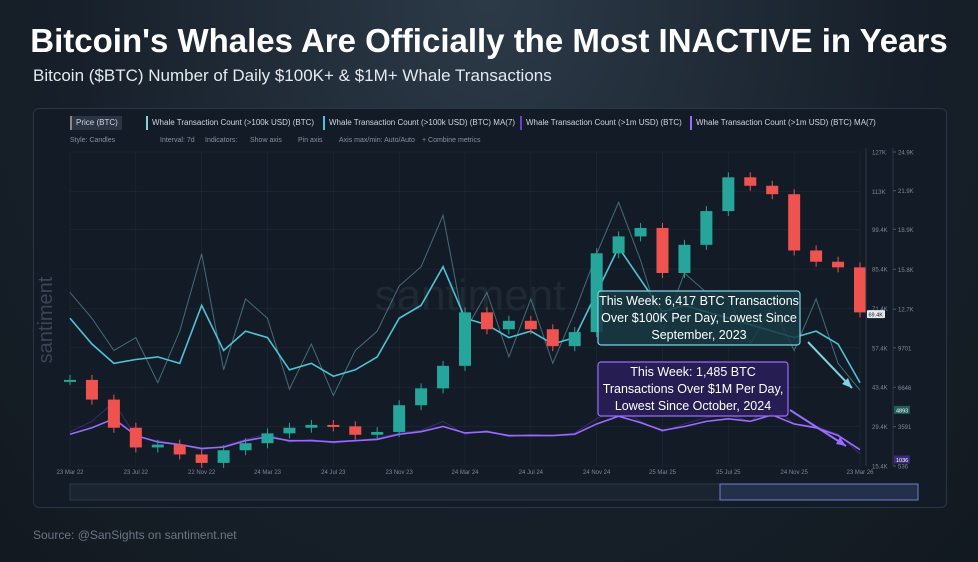  What do you see at coordinates (603, 123) in the screenshot?
I see `legend-tab: Whale Transaction Count (>1m USD) (BTC)` at bounding box center [603, 123].